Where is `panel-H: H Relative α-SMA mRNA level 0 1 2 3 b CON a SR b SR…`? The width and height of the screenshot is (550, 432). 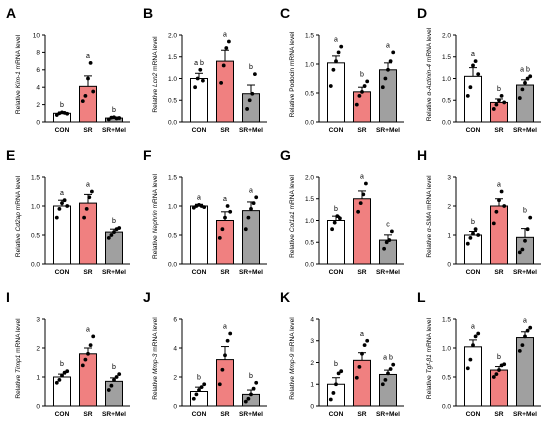 panel-H: H Relative α-SMA mRNA level 0 1 2 3 b CON a SR b SR… is located at coordinates (479, 211).